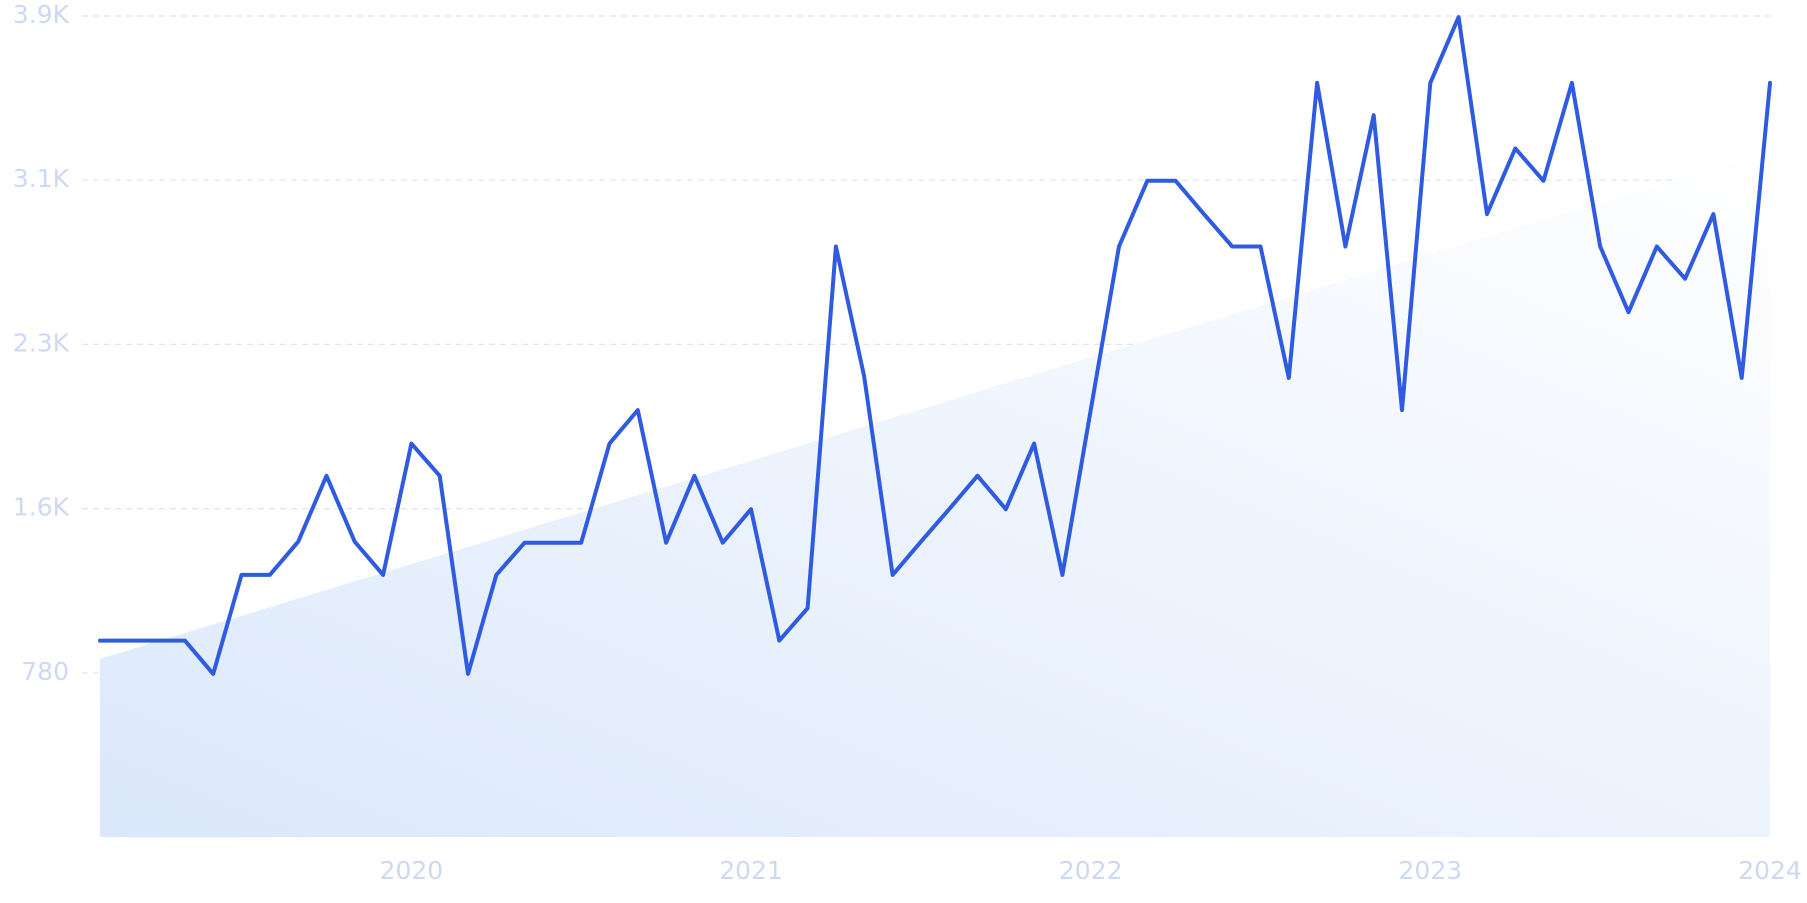 Image resolution: width=1807 pixels, height=903 pixels. Describe the element at coordinates (41, 14) in the screenshot. I see `y-tick-label: 3.9K` at that location.